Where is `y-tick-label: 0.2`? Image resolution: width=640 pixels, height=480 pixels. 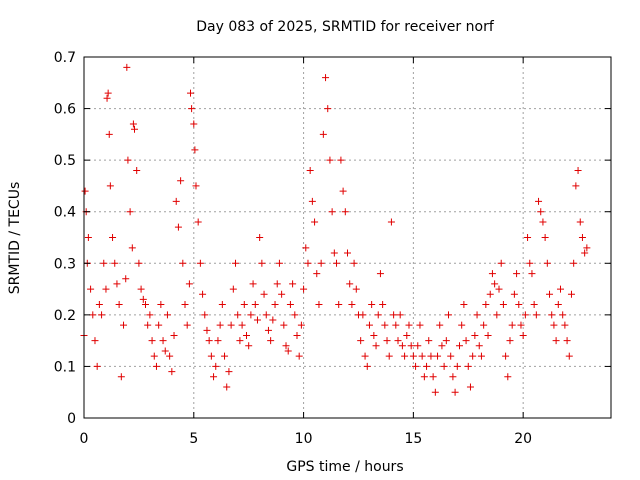 y-tick-label: 0.2 is located at coordinates (65, 316).